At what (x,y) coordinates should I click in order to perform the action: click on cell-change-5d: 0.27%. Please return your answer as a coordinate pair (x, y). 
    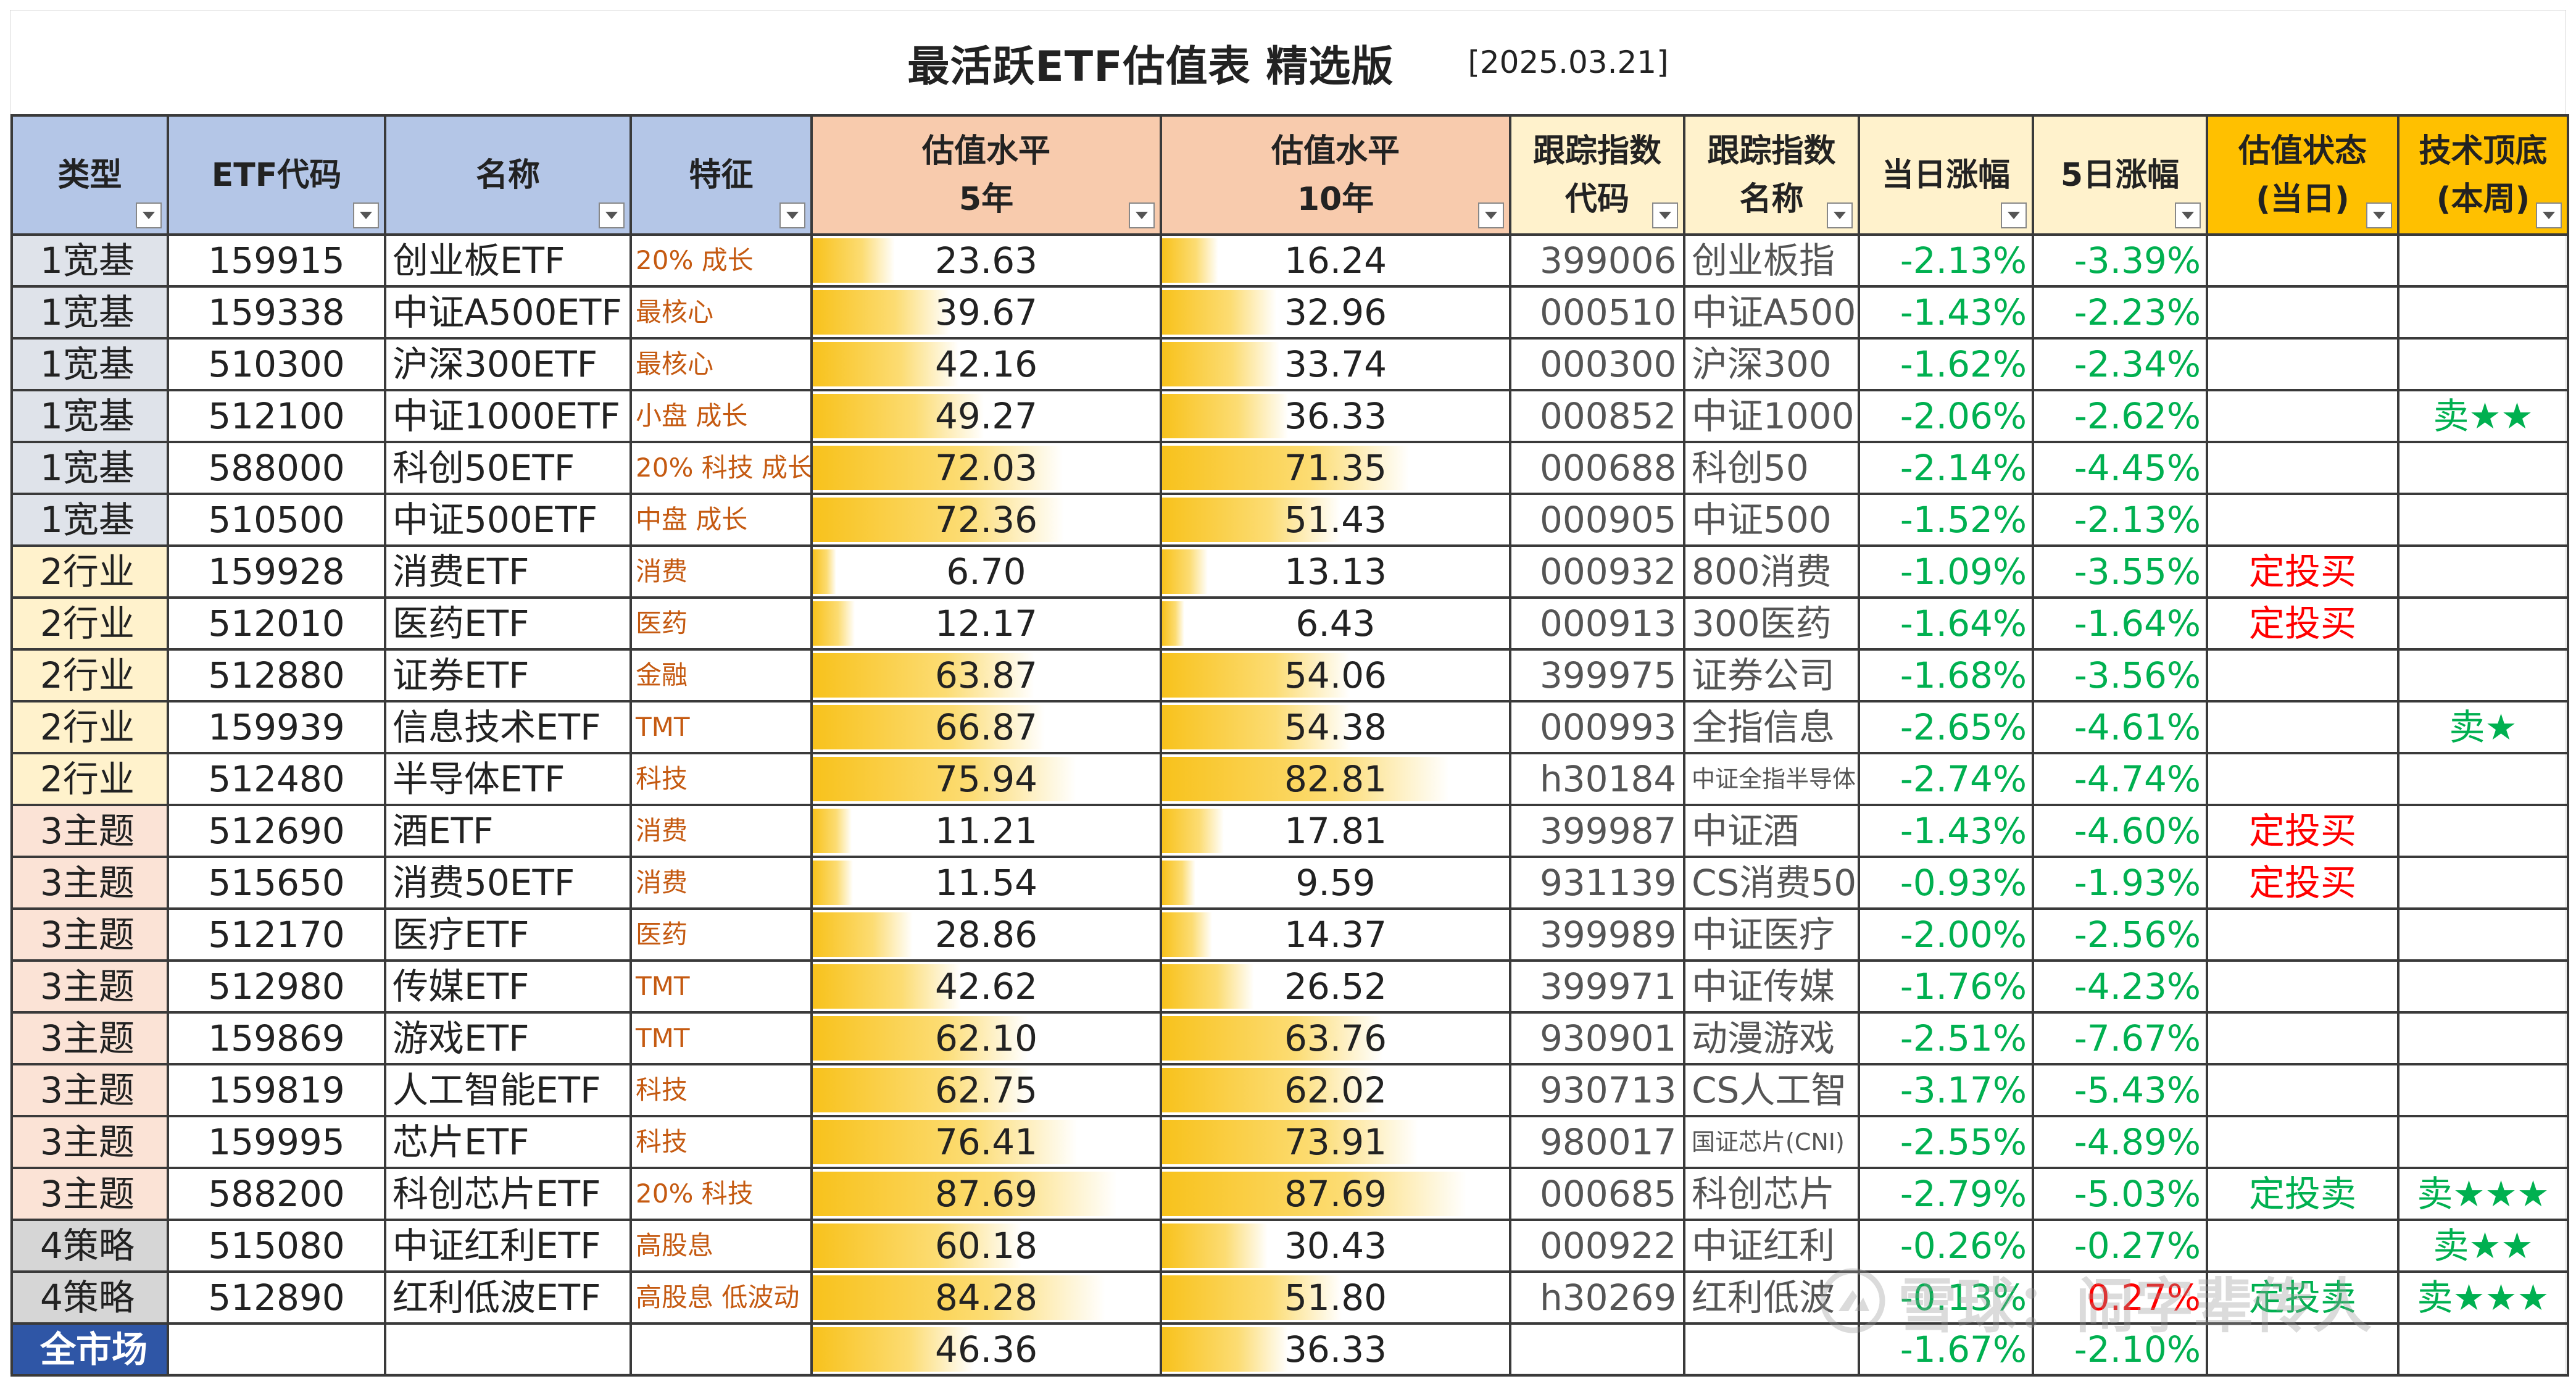
    Looking at the image, I should click on (2120, 1297).